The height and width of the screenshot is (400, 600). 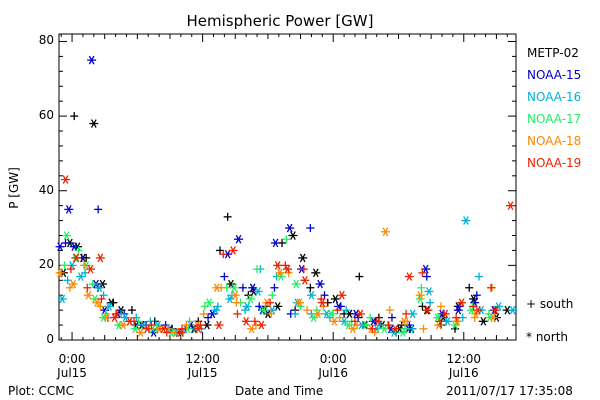 What do you see at coordinates (72, 359) in the screenshot?
I see `x-tick-time-label: 0:00` at bounding box center [72, 359].